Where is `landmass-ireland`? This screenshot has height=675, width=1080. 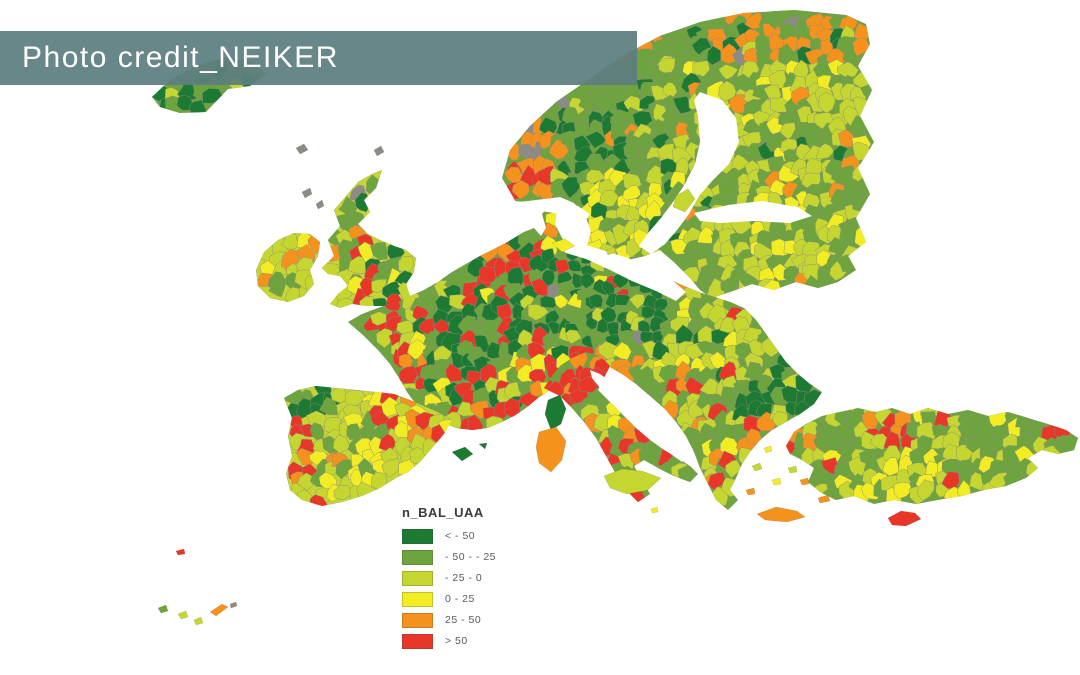
landmass-ireland is located at coordinates (288, 267).